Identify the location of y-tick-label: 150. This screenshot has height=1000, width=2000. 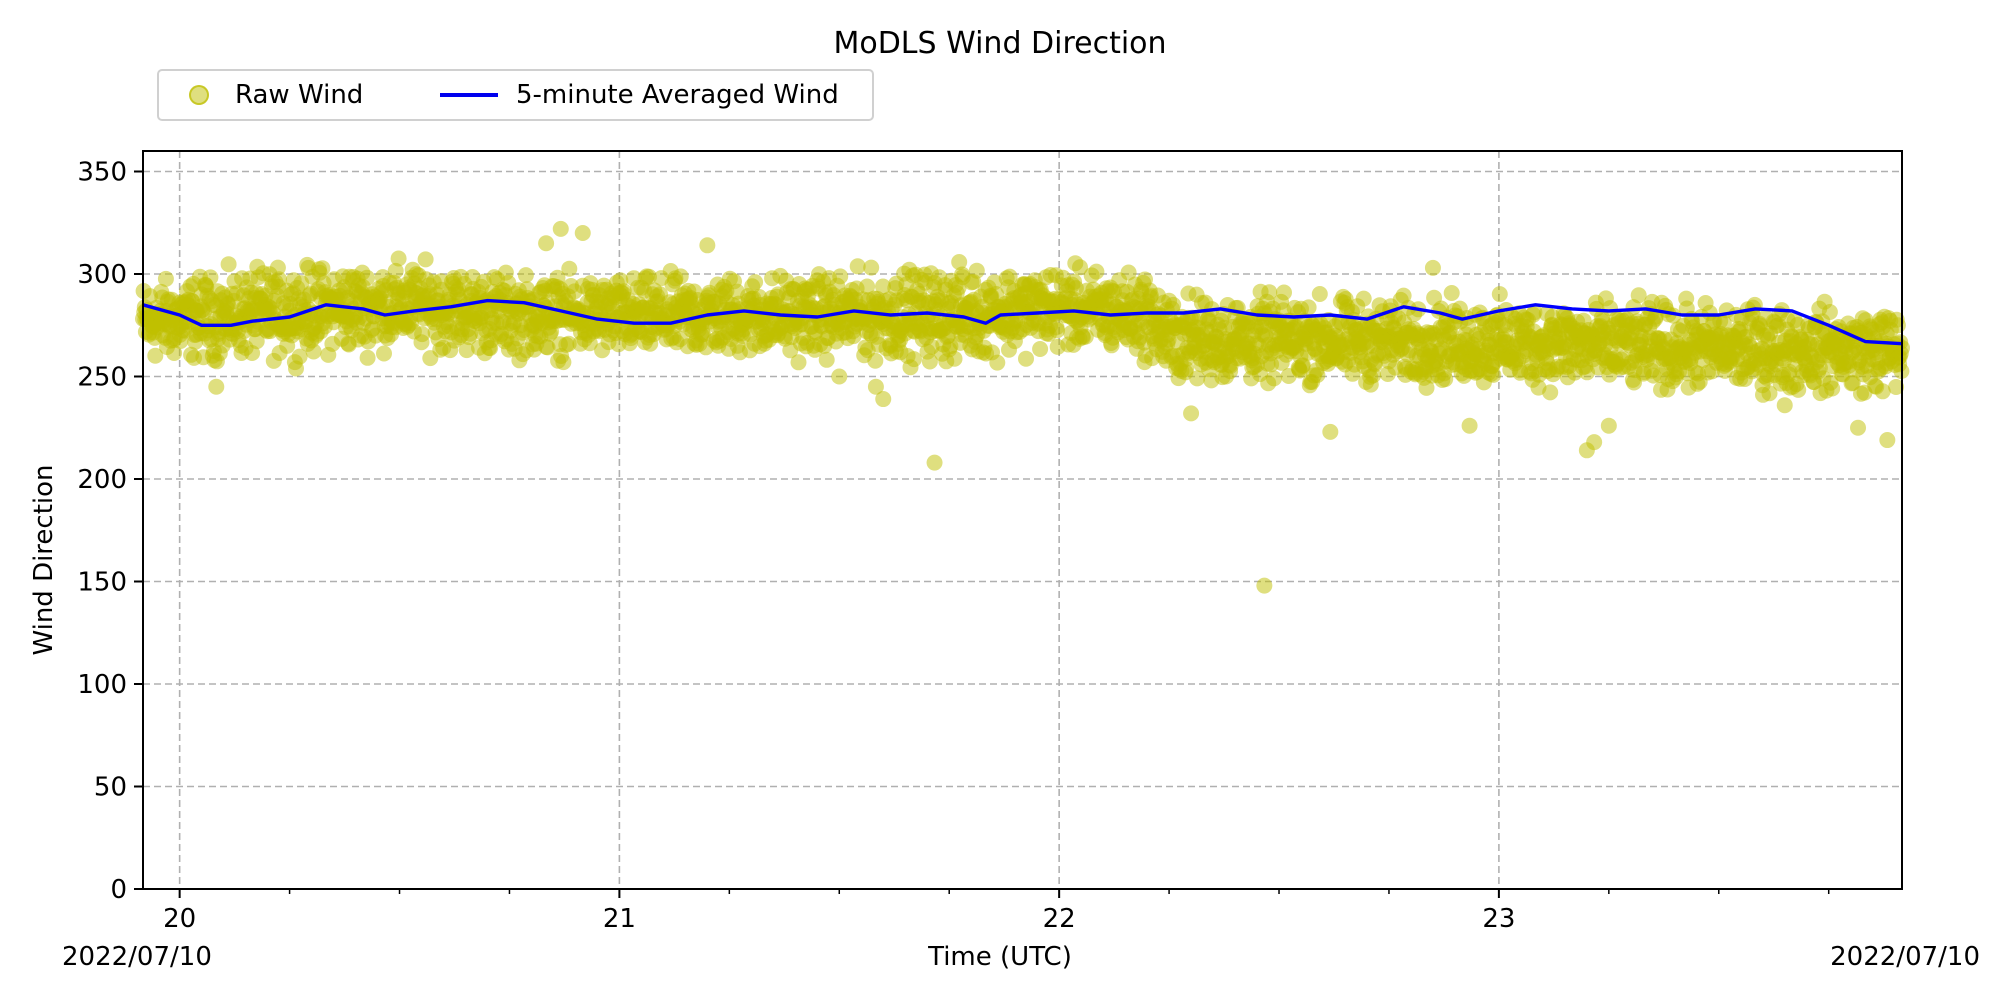
(102, 583).